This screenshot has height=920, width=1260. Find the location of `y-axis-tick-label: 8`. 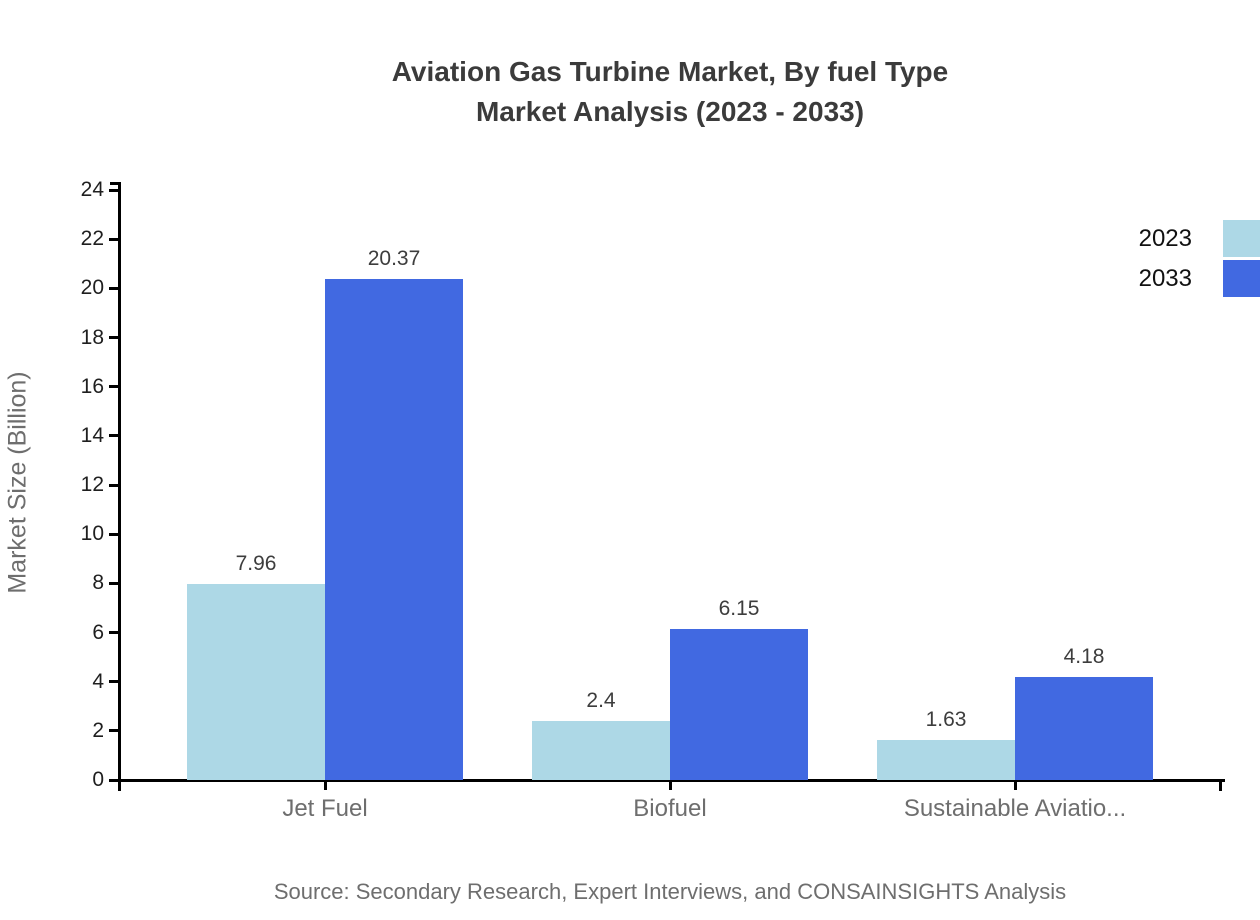

y-axis-tick-label: 8 is located at coordinates (98, 583).